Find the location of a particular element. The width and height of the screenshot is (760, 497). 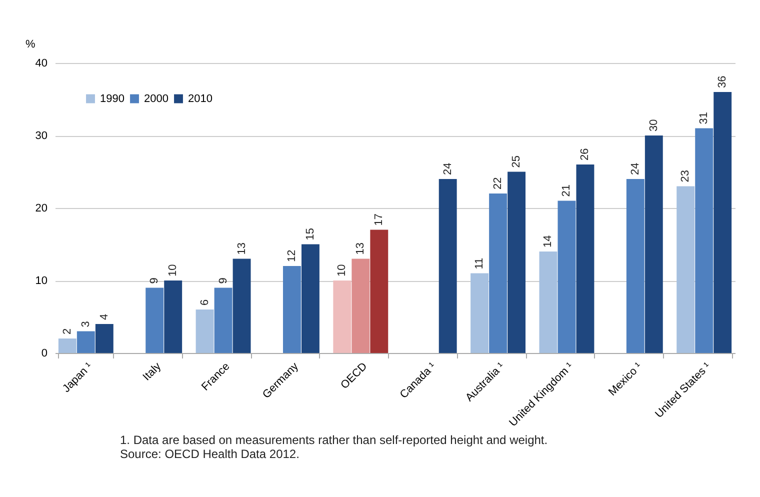

y-tick-label: 0 is located at coordinates (44, 354).